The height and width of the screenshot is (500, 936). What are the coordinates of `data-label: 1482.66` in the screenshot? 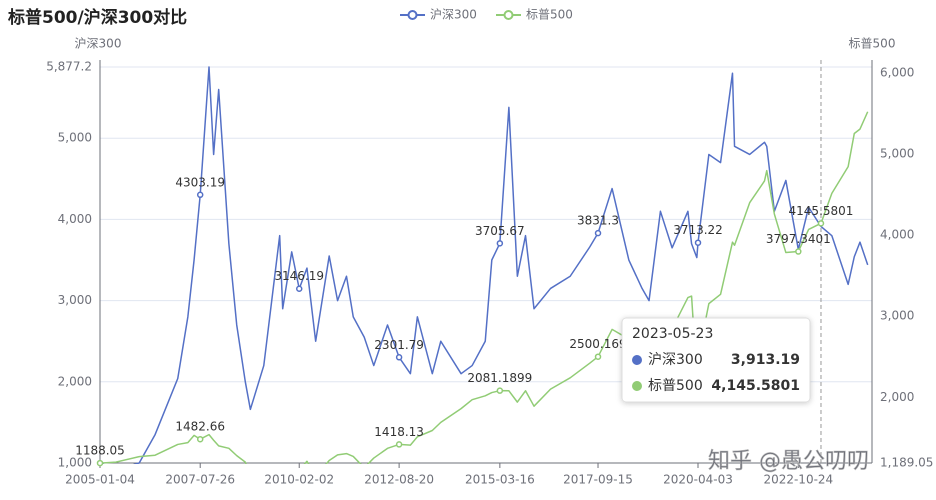 It's located at (200, 427).